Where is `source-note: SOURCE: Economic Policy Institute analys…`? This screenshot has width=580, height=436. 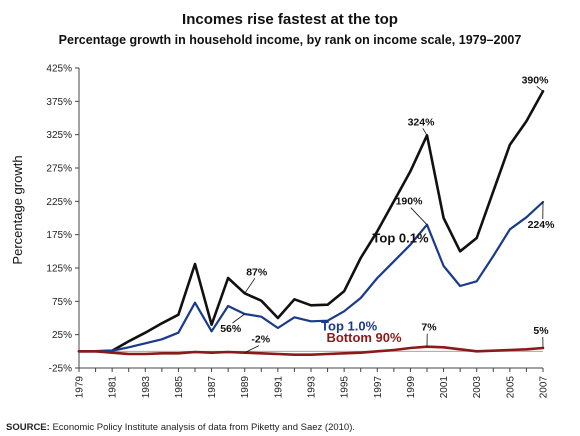
source-note: SOURCE: Economic Policy Institute analys… is located at coordinates (180, 427).